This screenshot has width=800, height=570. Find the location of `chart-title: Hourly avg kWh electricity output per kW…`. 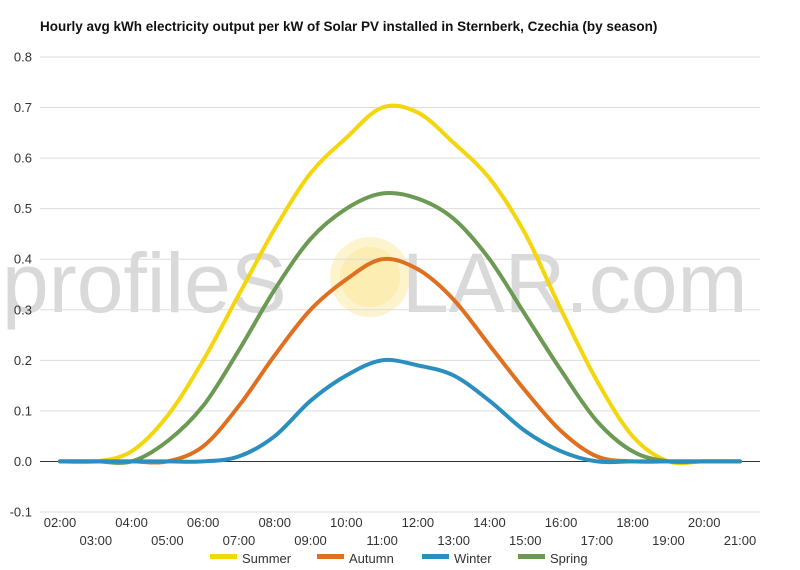

chart-title: Hourly avg kWh electricity output per kW… is located at coordinates (349, 26).